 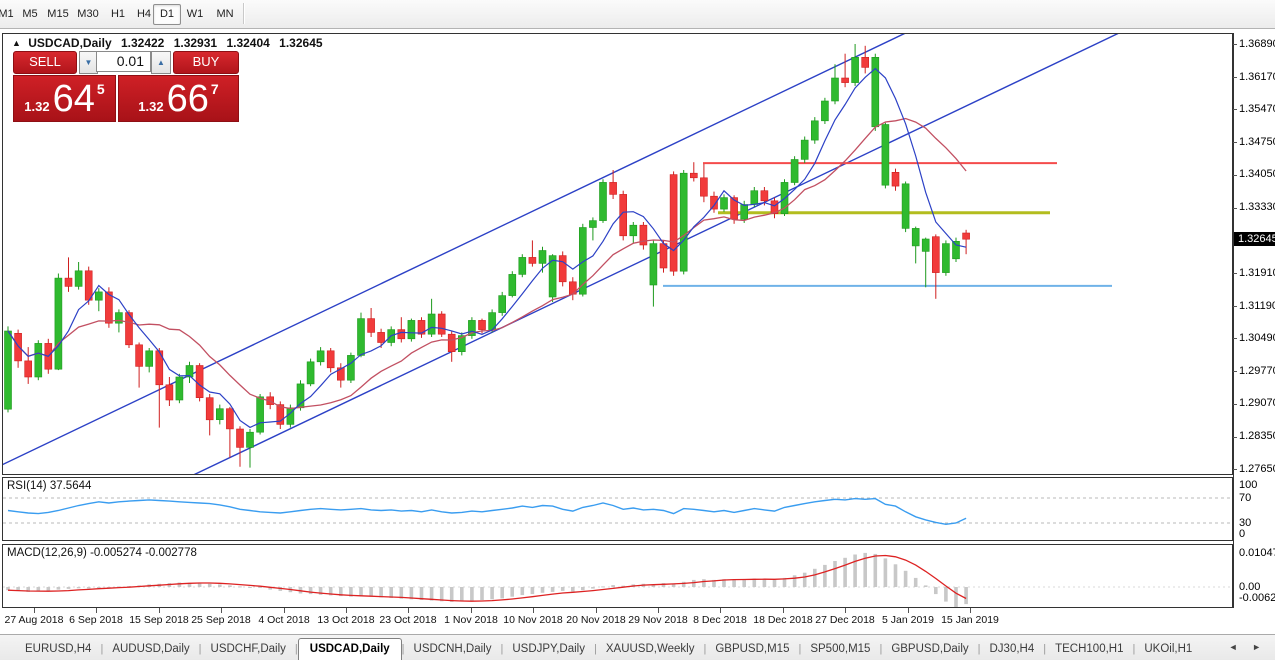 I want to click on chart-tab-audusd-daily: AUDUSD,Daily, so click(x=151, y=649).